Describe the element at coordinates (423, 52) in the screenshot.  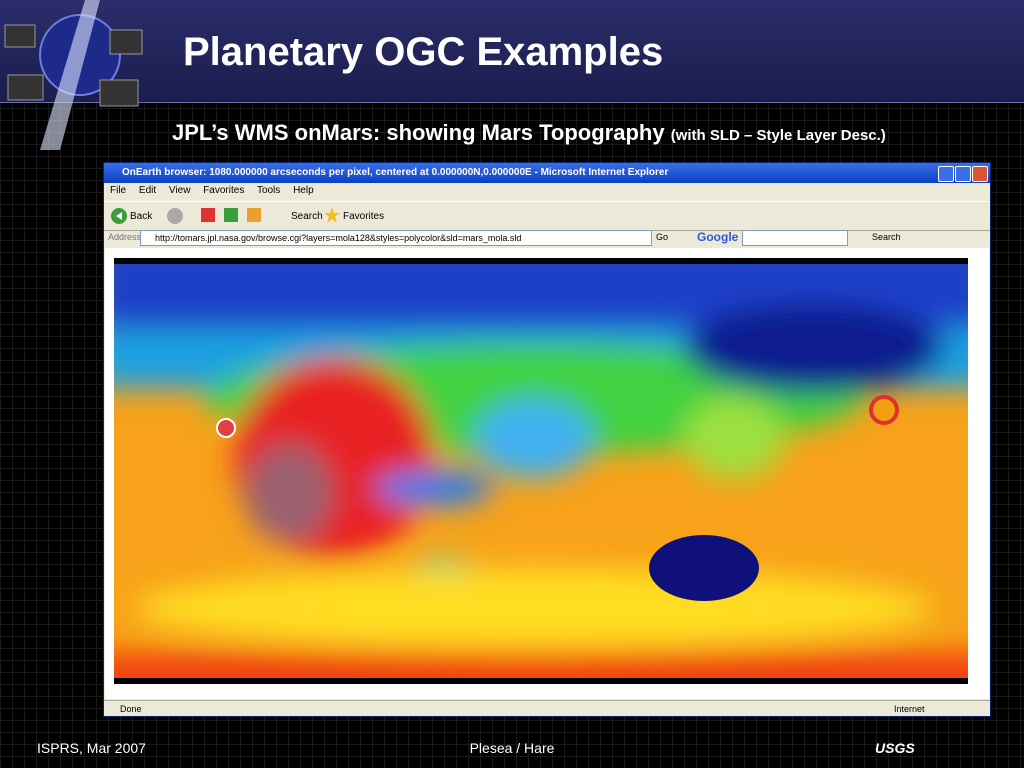
I see `slide-title: Planetary OGC Examples` at that location.